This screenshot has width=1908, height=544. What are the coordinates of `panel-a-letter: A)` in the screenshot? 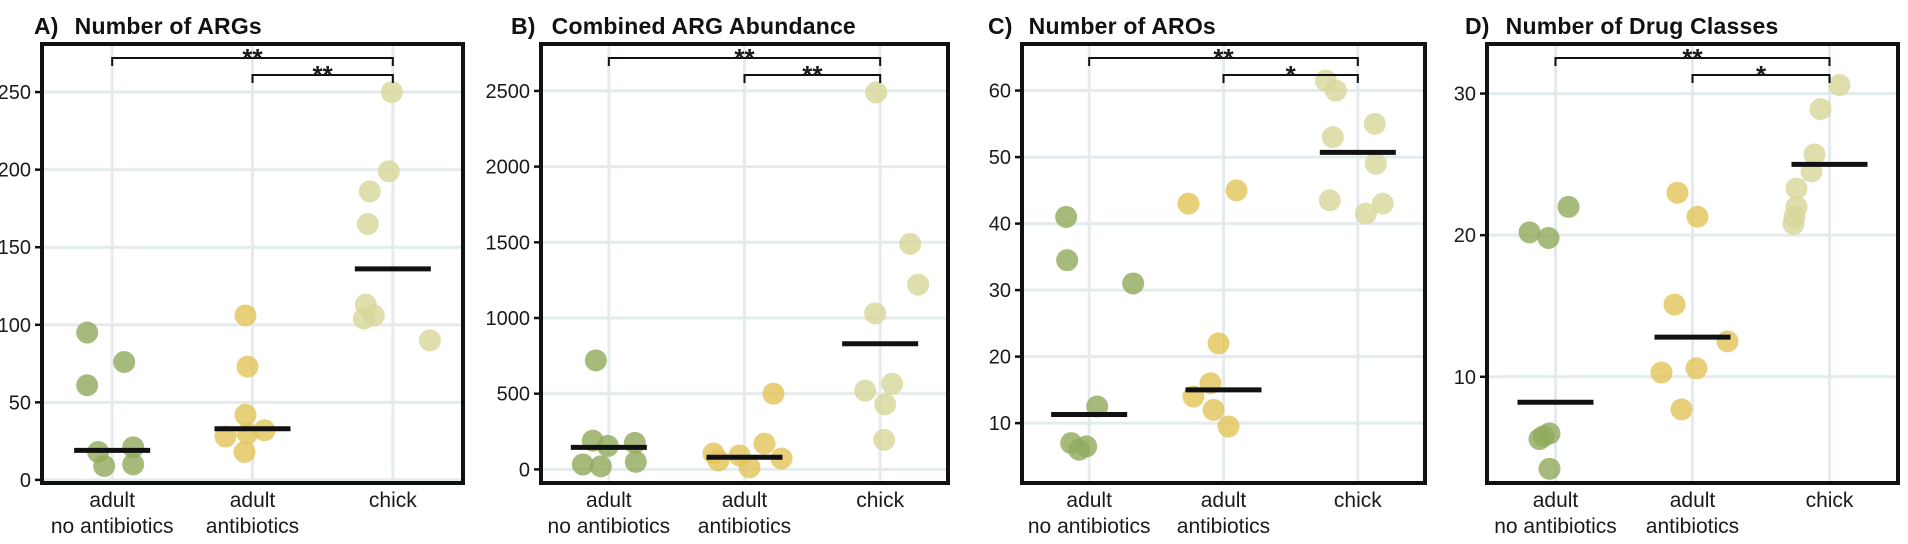 It's located at (46, 26).